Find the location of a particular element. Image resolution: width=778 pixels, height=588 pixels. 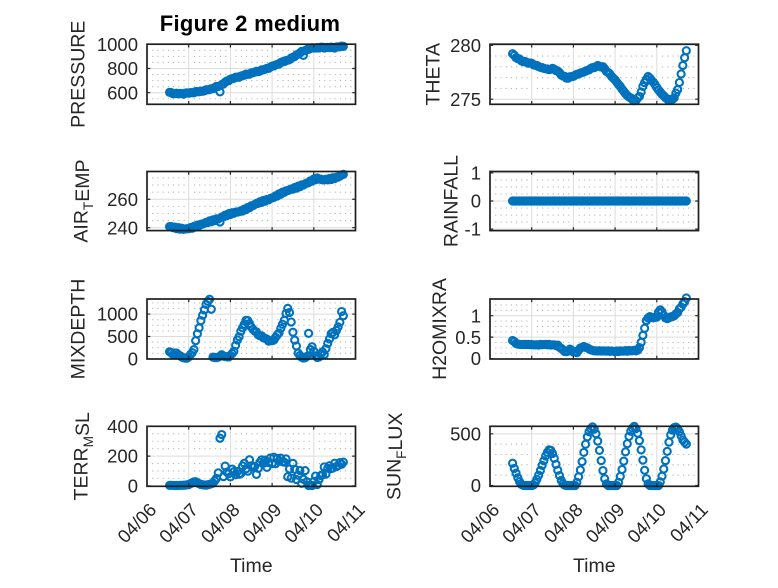

svg-text: 200 is located at coordinates (122, 456).